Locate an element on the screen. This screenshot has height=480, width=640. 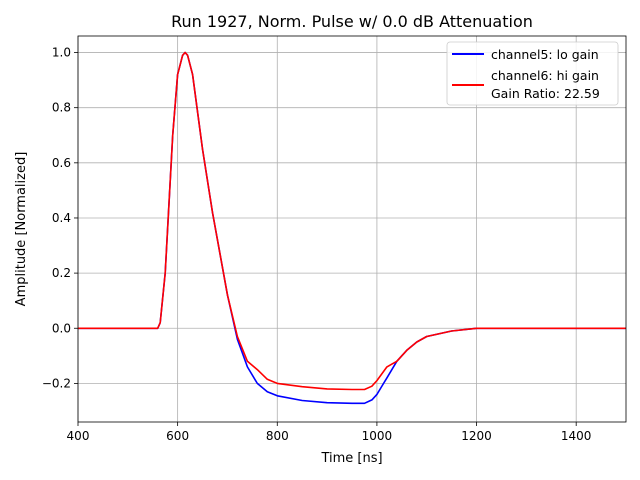
y-tick-label: 1.0 is located at coordinates (61, 53).